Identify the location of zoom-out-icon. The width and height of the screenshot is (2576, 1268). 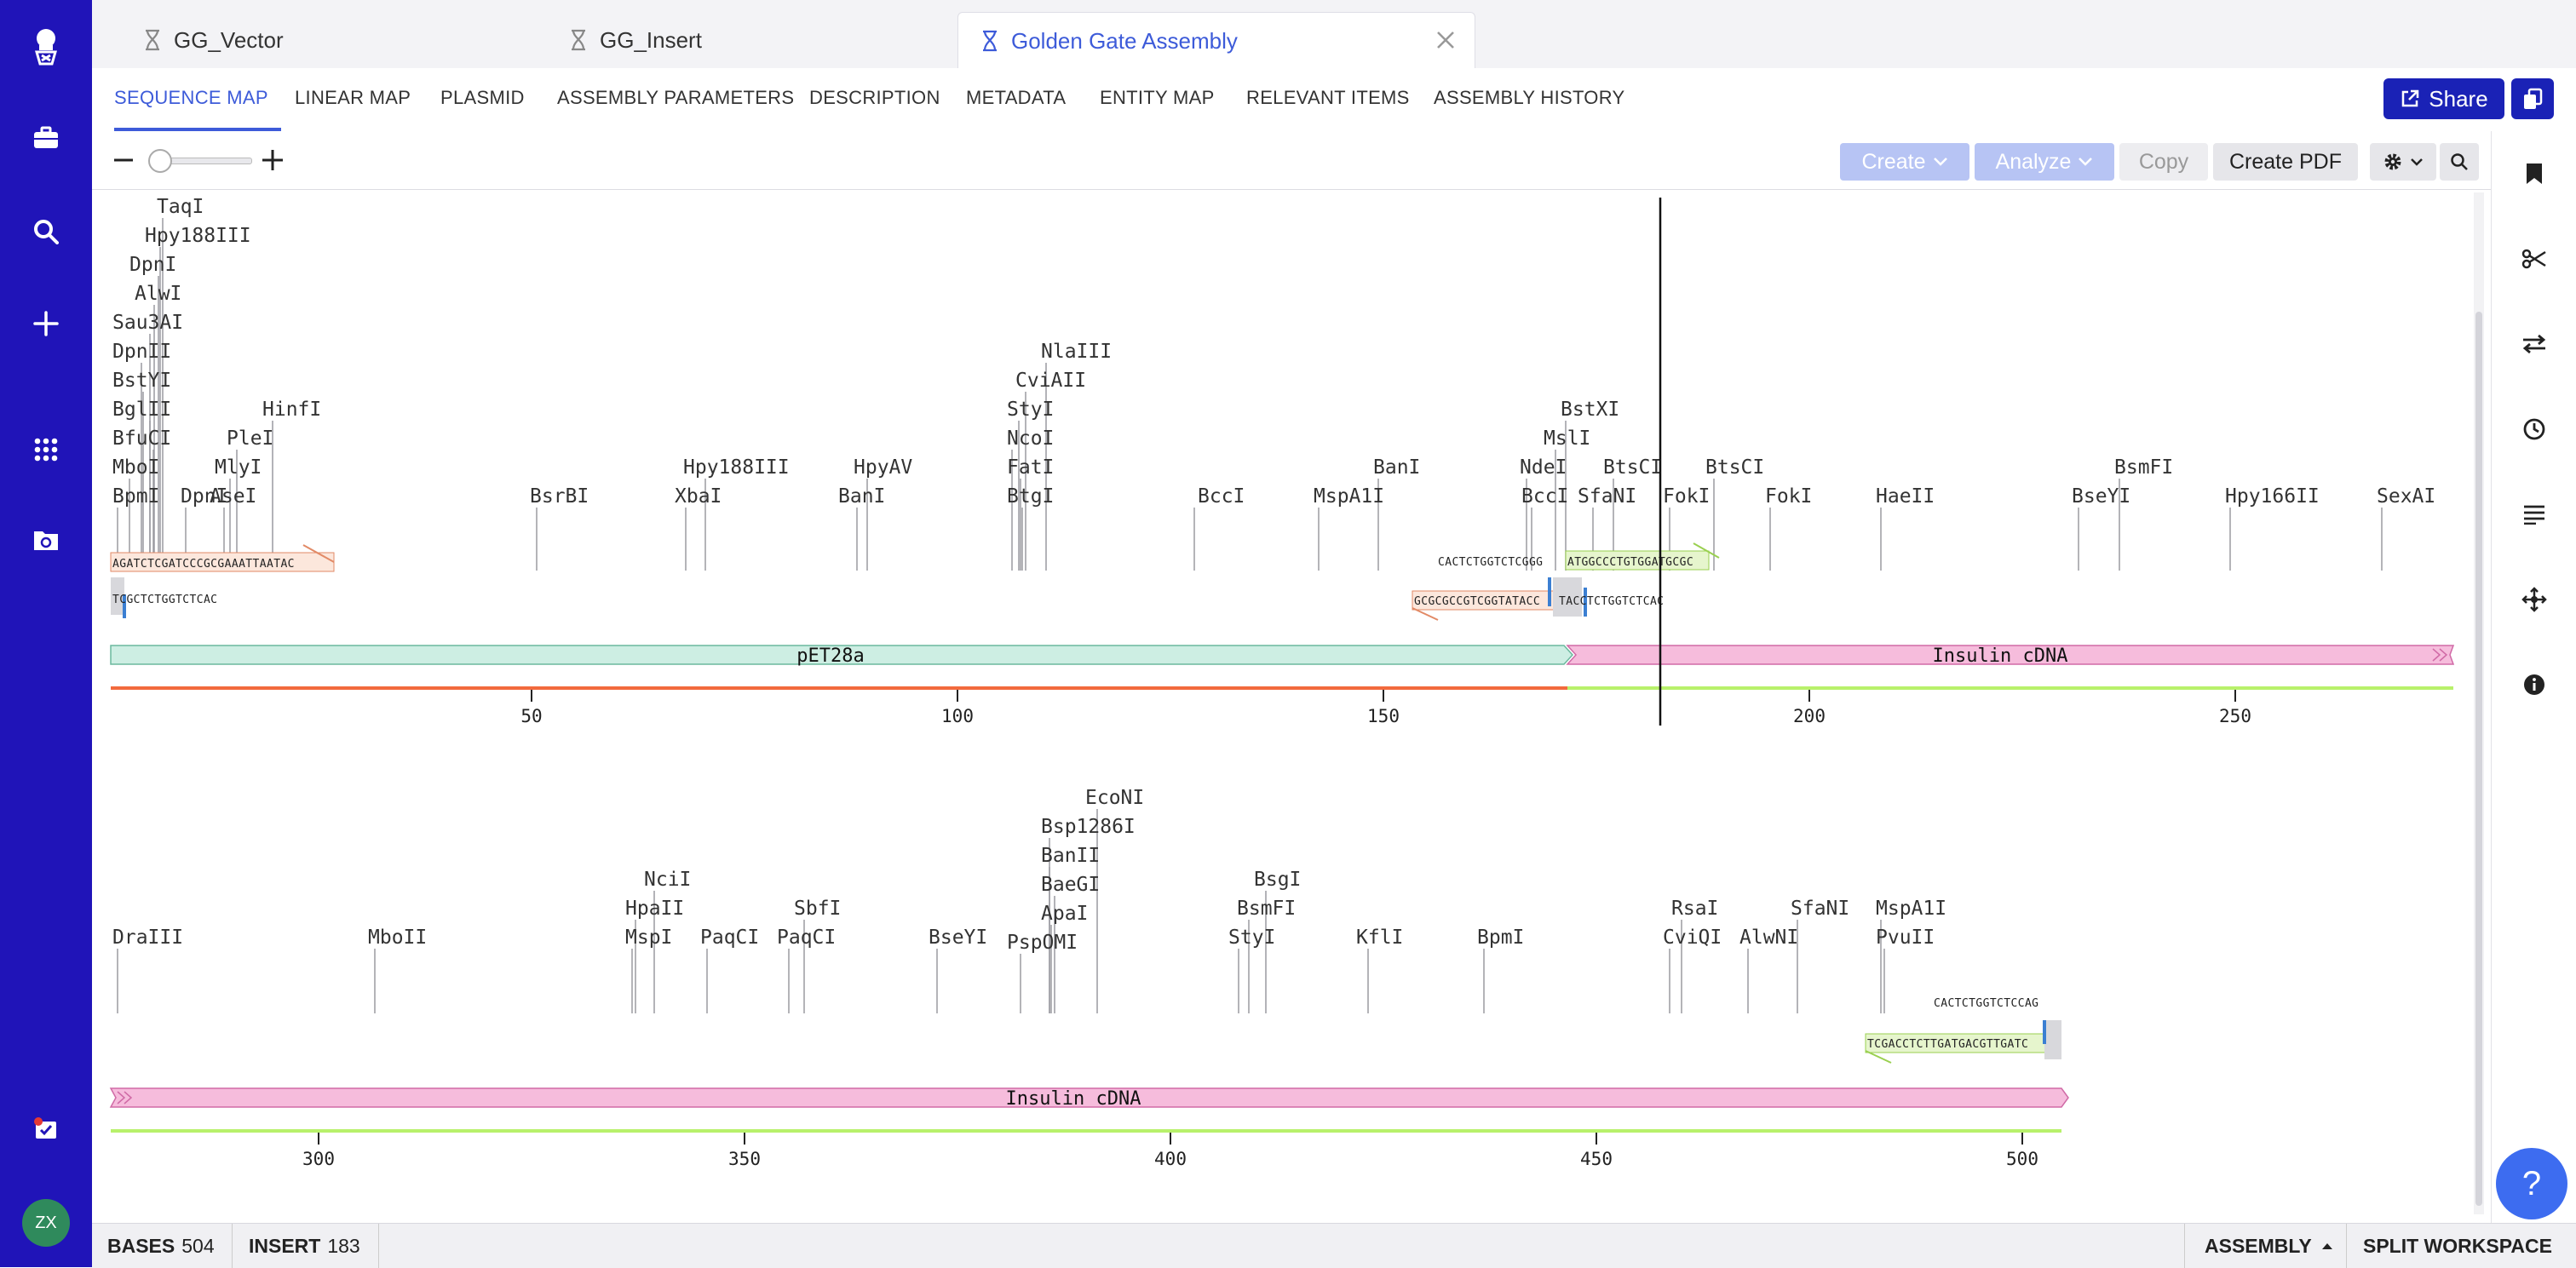
(123, 160).